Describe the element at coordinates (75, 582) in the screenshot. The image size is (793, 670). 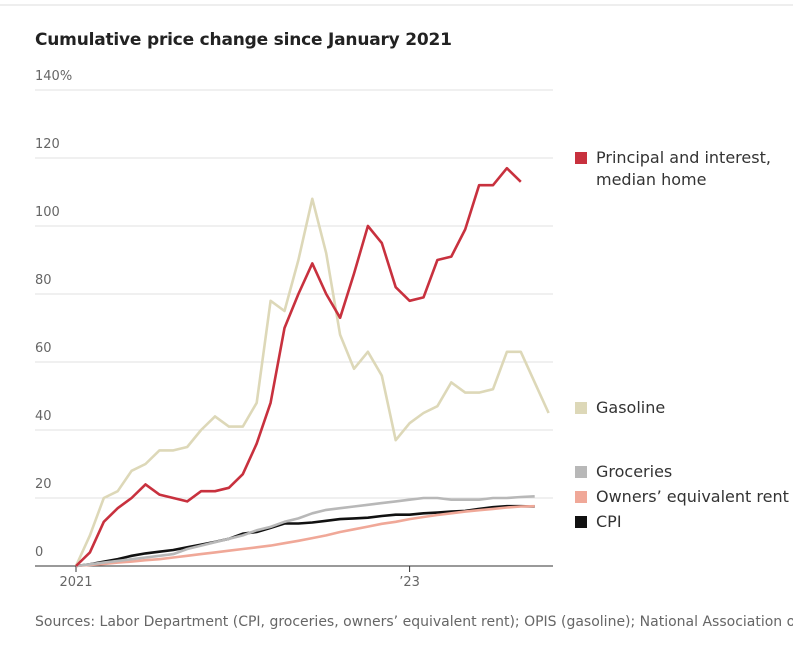
I see `x-tick-label: 2021` at that location.